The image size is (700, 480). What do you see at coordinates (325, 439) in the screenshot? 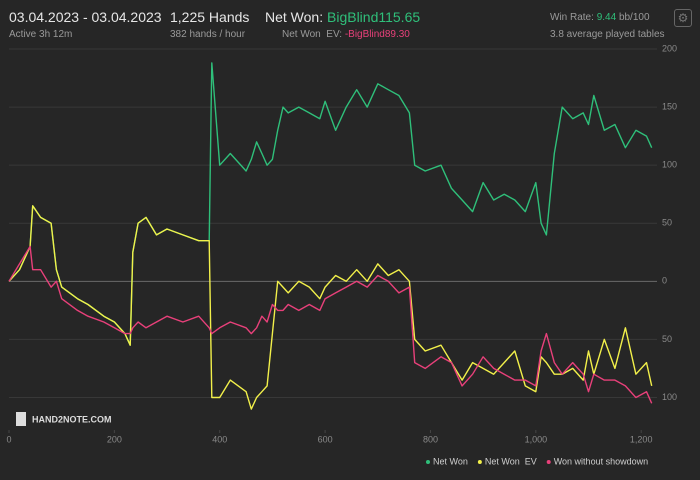
I see `x-tick-label: 600` at bounding box center [325, 439].